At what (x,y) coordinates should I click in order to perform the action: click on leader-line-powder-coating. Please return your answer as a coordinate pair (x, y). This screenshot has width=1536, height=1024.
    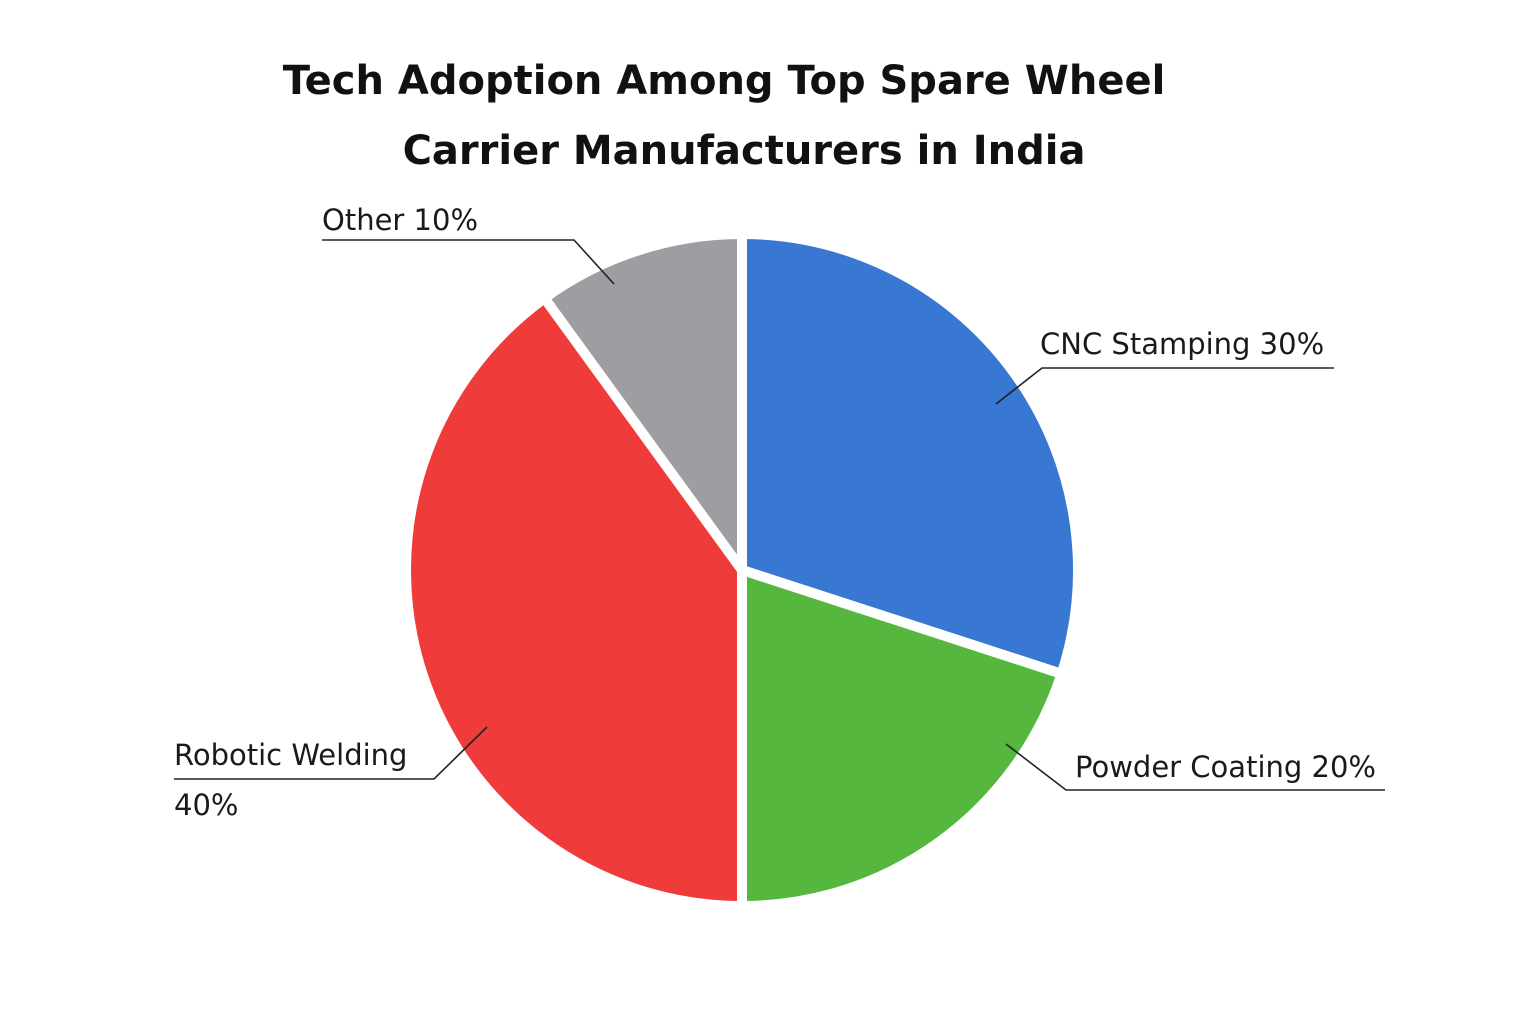
    Looking at the image, I should click on (1195, 767).